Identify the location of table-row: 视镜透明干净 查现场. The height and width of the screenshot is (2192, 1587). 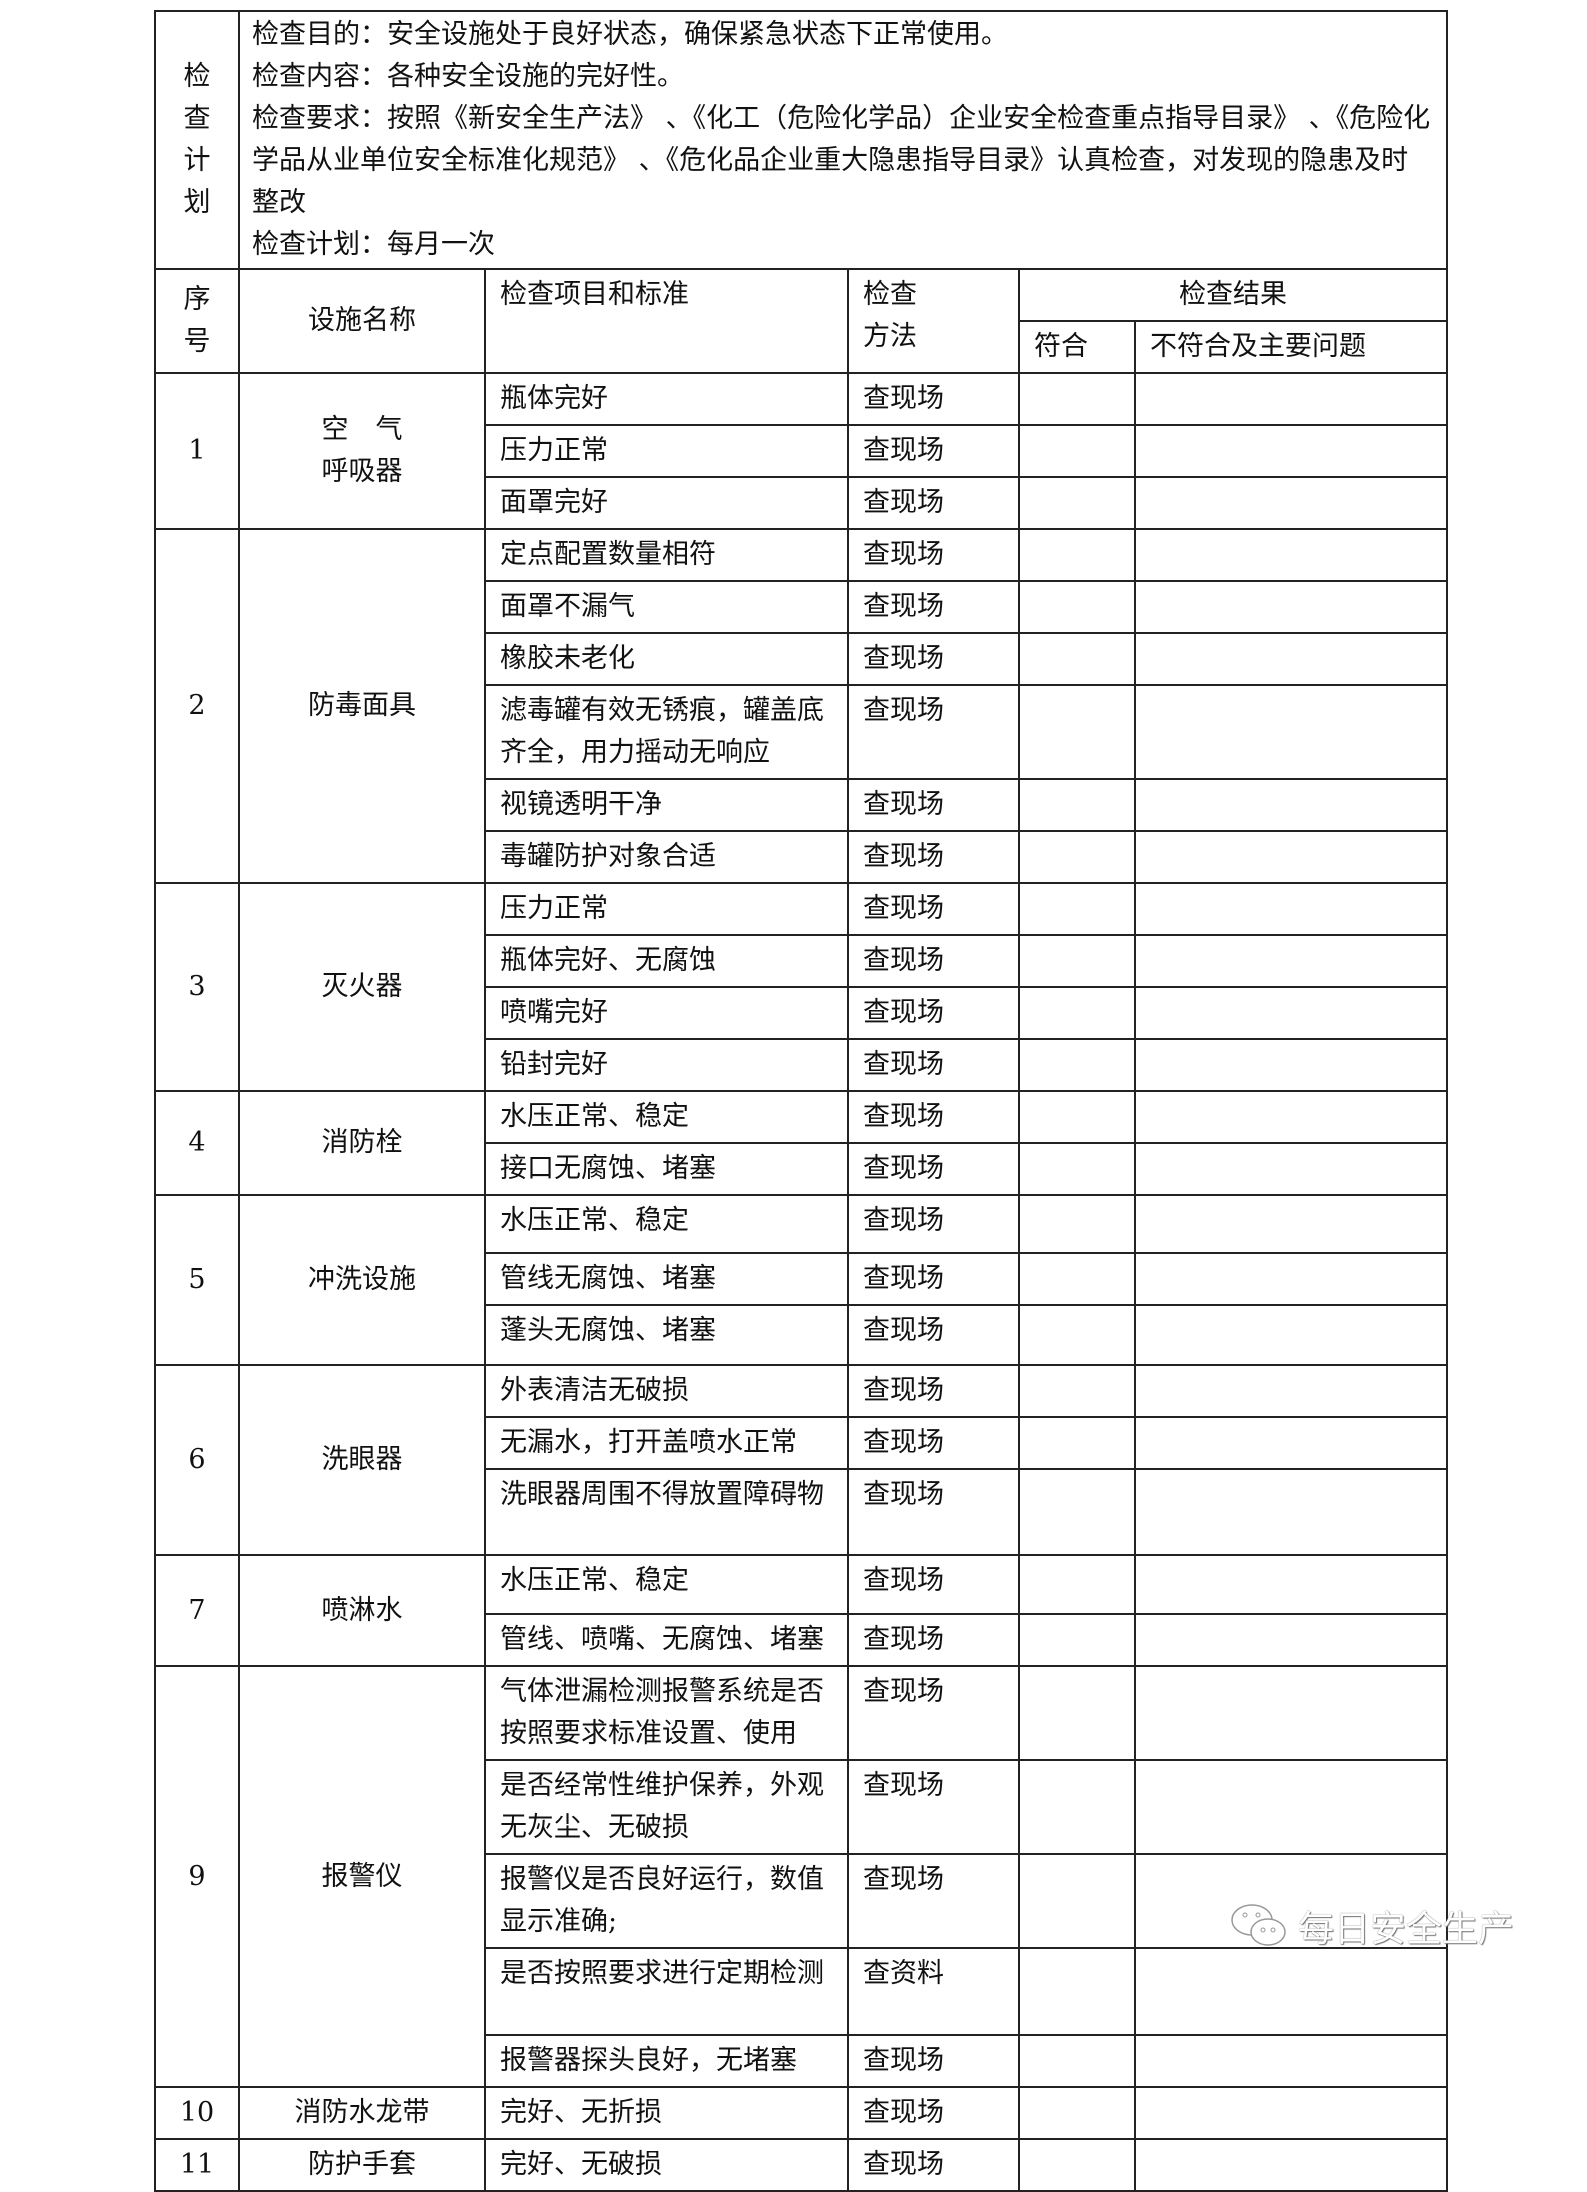
(802, 805).